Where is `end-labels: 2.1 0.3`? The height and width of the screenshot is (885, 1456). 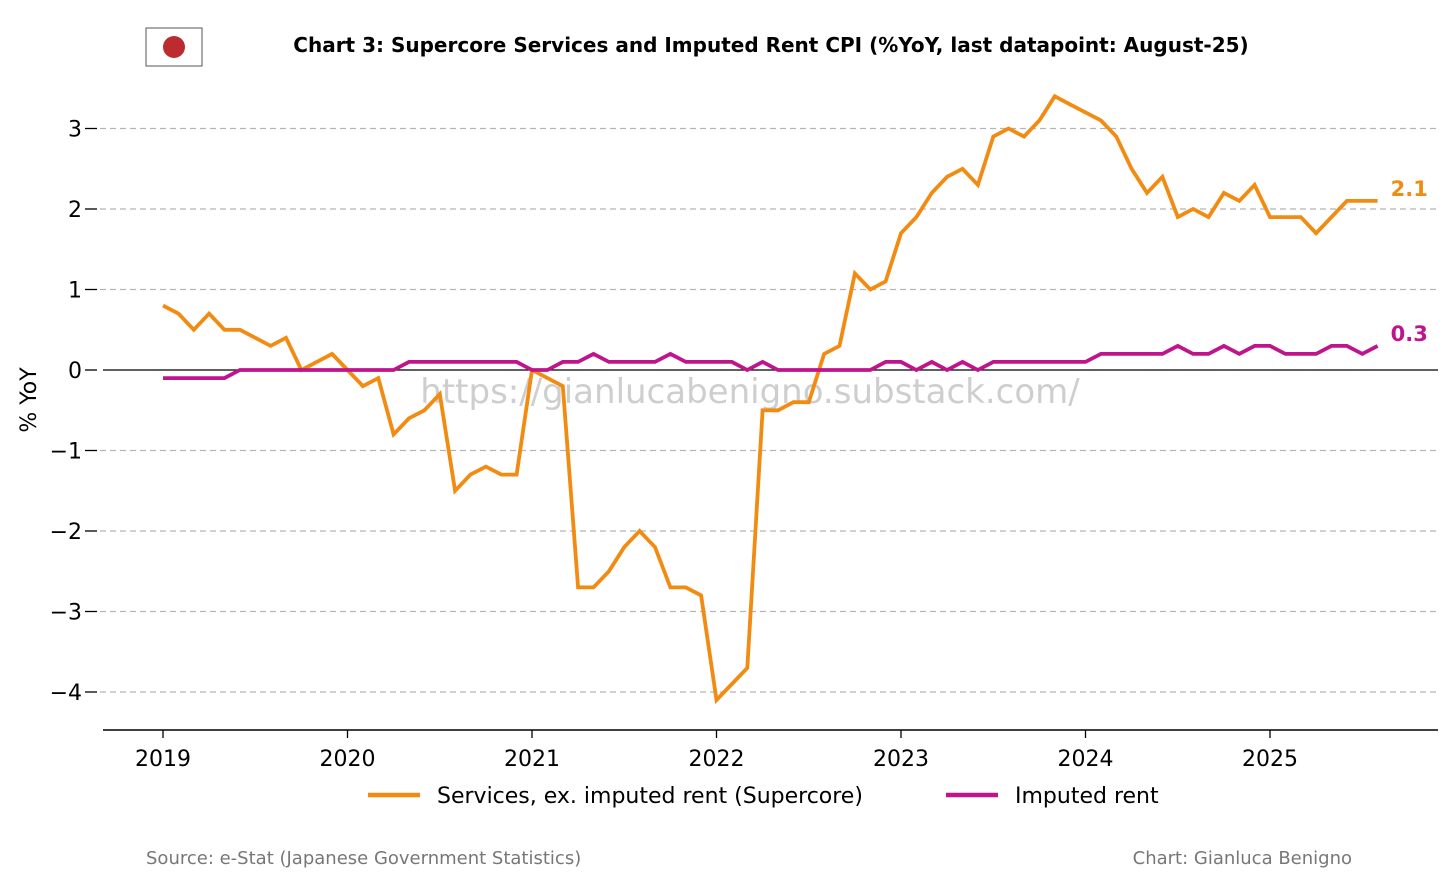
end-labels: 2.1 0.3 is located at coordinates (1409, 261).